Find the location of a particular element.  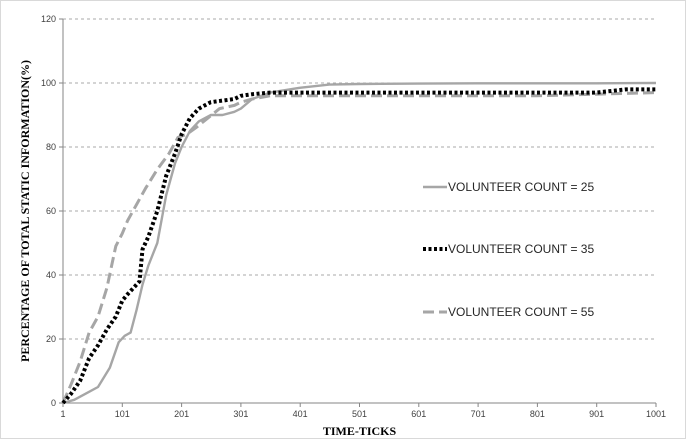

x-tick-labels: 1 101 201 301 401 501 601 701 801 901 1001 is located at coordinates (363, 414).